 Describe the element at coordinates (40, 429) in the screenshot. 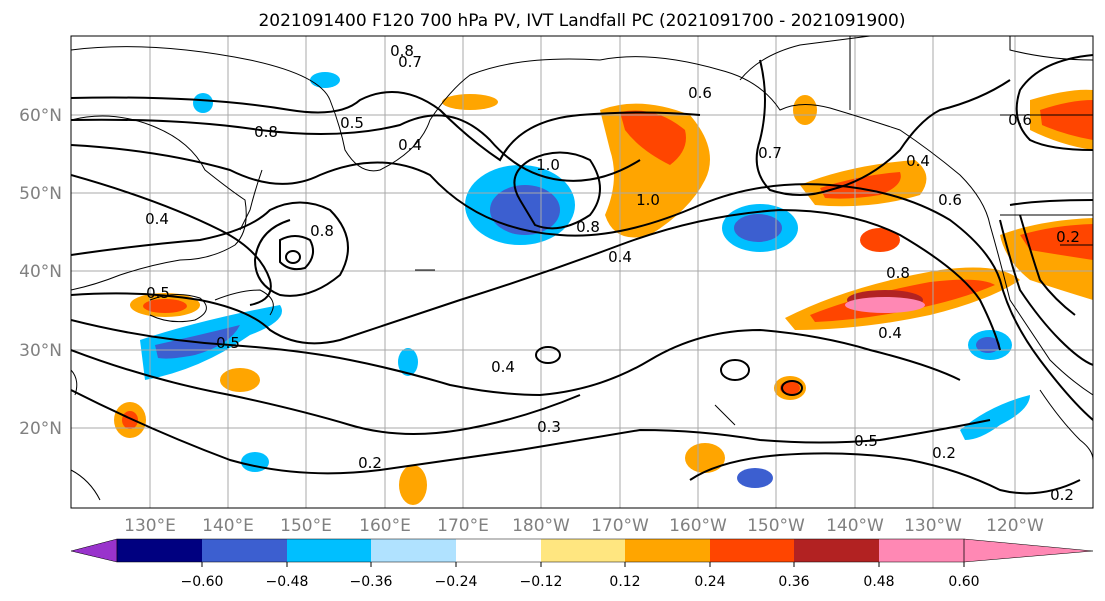

I see `lat-label: 20°N` at that location.